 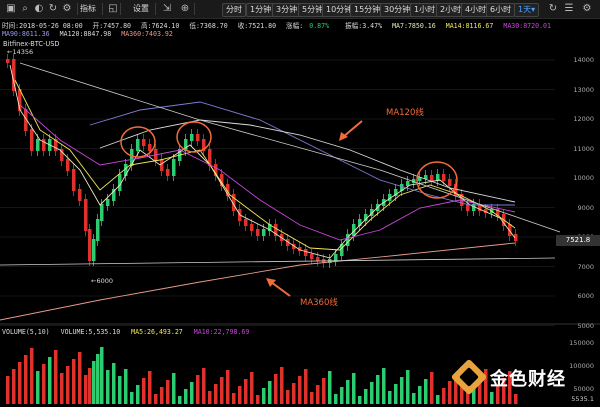 What do you see at coordinates (352, 129) in the screenshot?
I see `ma120-arrow` at bounding box center [352, 129].